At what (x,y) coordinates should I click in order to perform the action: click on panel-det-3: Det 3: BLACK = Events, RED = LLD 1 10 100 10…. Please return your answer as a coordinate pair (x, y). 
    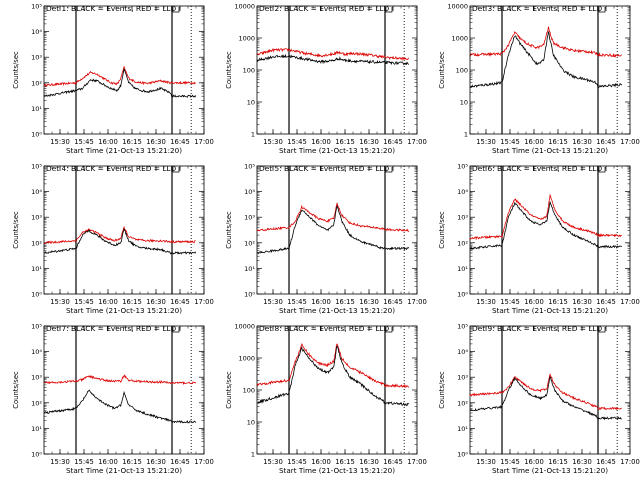
    Looking at the image, I should click on (539, 79).